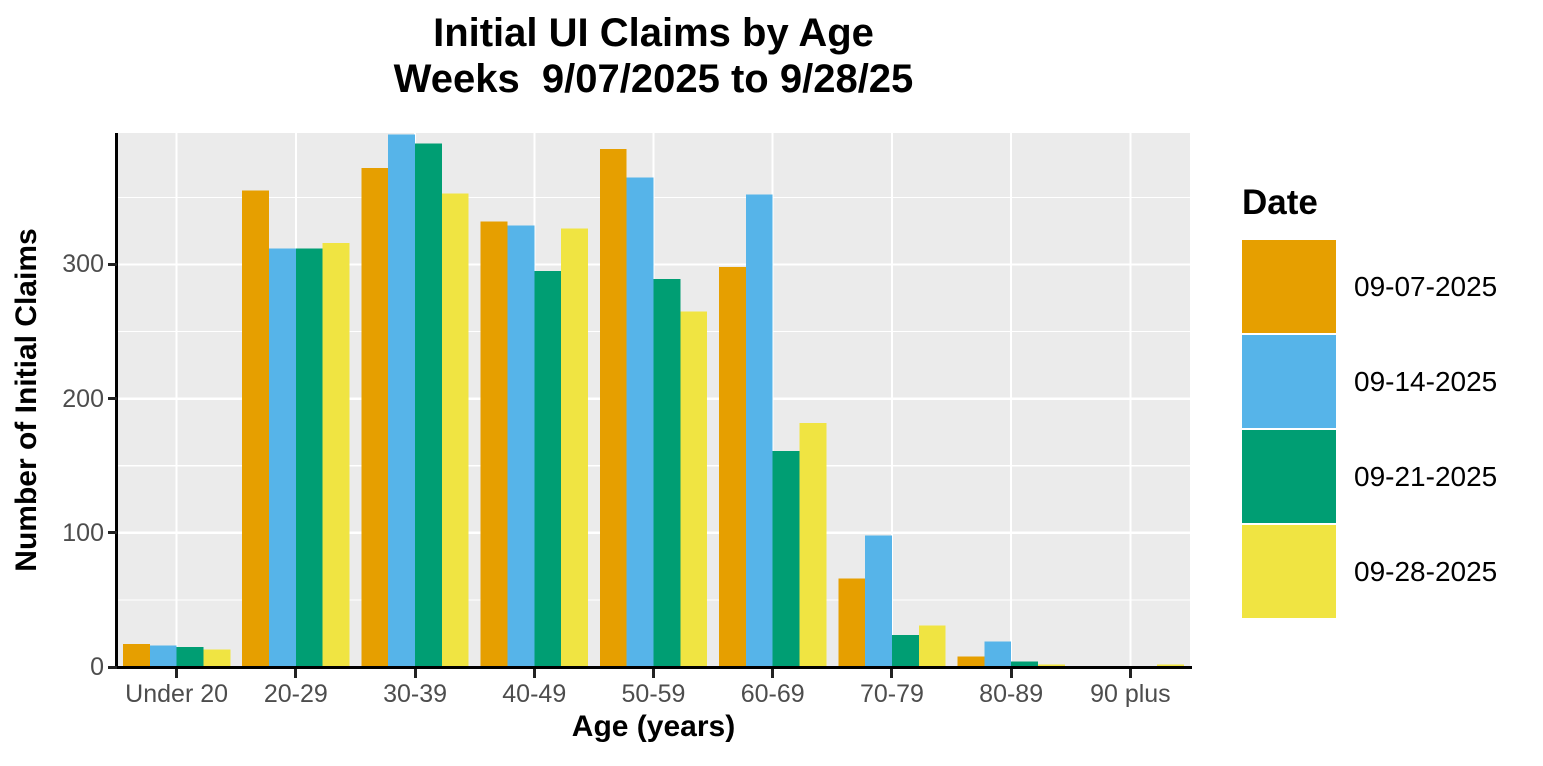  What do you see at coordinates (190, 656) in the screenshot?
I see `bar-09-21-2025-Under 20` at bounding box center [190, 656].